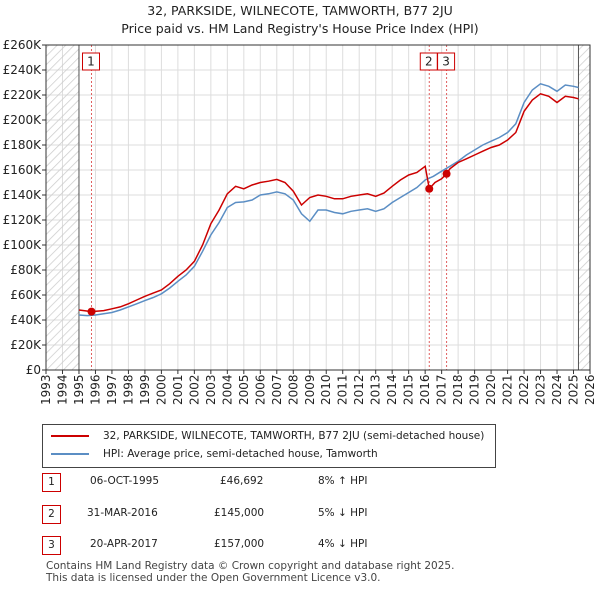 This screenshot has height=590, width=600. What do you see at coordinates (458, 389) in the screenshot?
I see `x-tick-label: 2018` at bounding box center [458, 389].